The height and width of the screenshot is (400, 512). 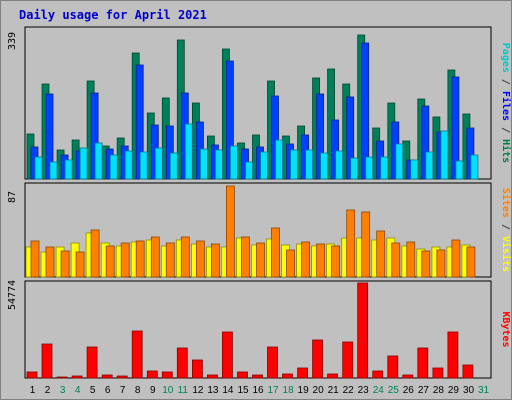 What do you see at coordinates (394, 390) in the screenshot?
I see `x-tick-label-day-25: 25` at bounding box center [394, 390].